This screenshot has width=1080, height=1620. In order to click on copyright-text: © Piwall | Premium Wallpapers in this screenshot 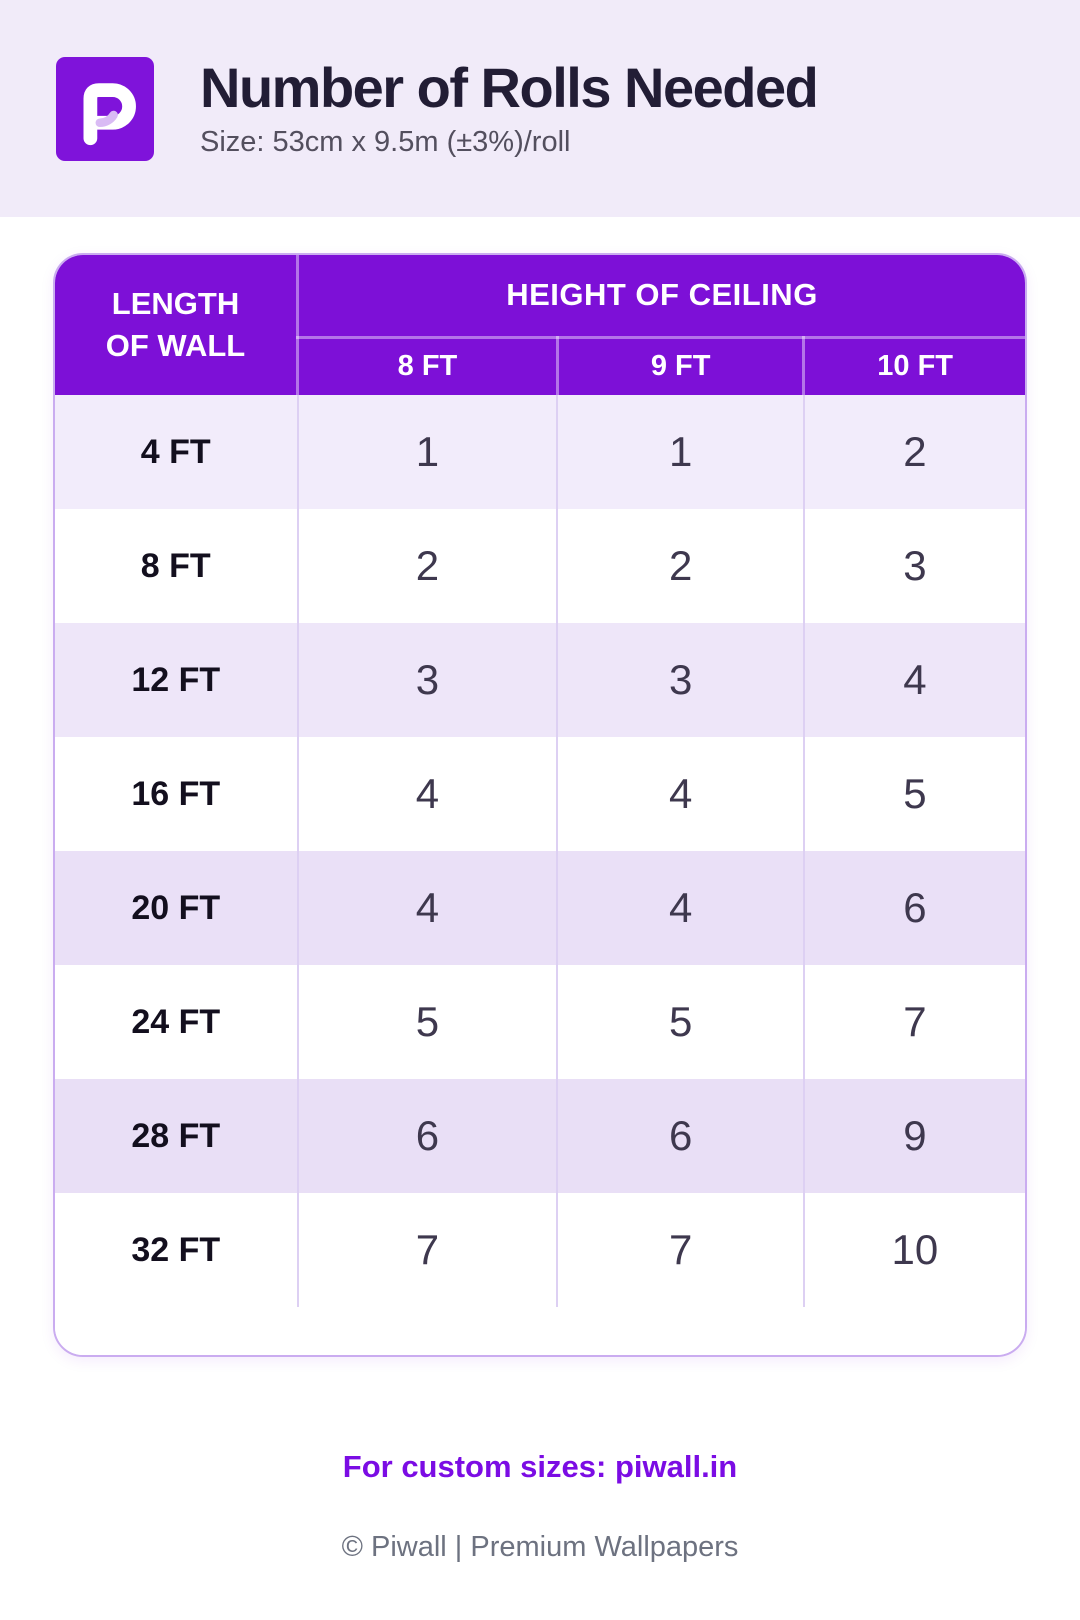, I will do `click(540, 1547)`.